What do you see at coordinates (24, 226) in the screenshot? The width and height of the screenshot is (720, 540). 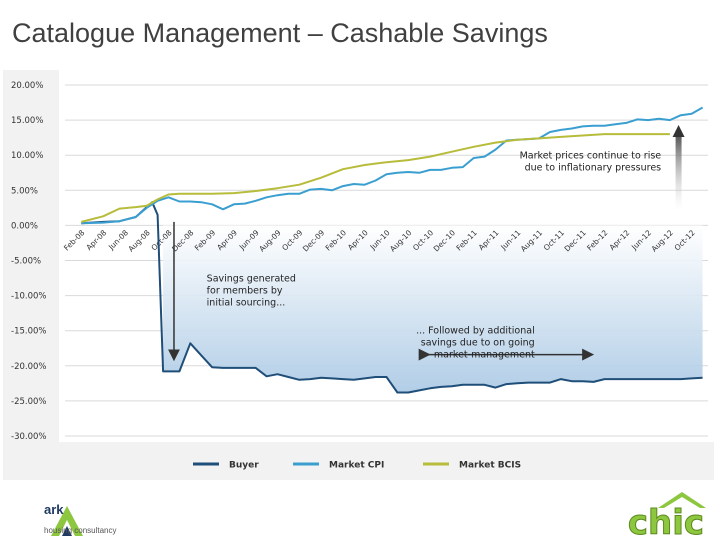 I see `y-tick-label: 0.00%` at bounding box center [24, 226].